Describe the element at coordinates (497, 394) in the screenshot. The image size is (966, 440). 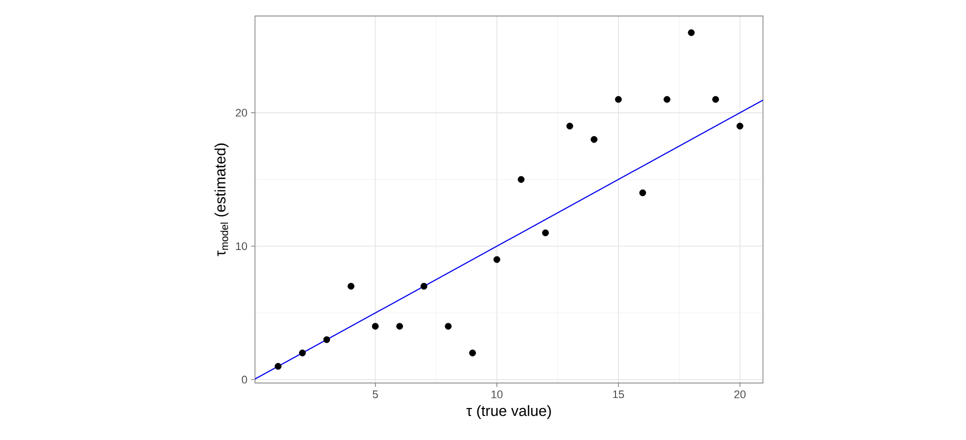
I see `x-tick-label: 10` at that location.